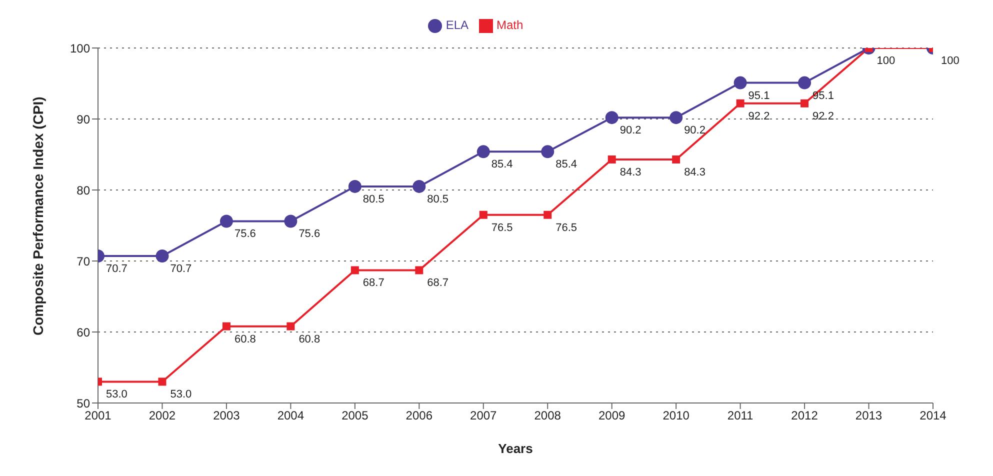 The image size is (993, 476). Describe the element at coordinates (80, 48) in the screenshot. I see `y-tick-label: 100` at that location.